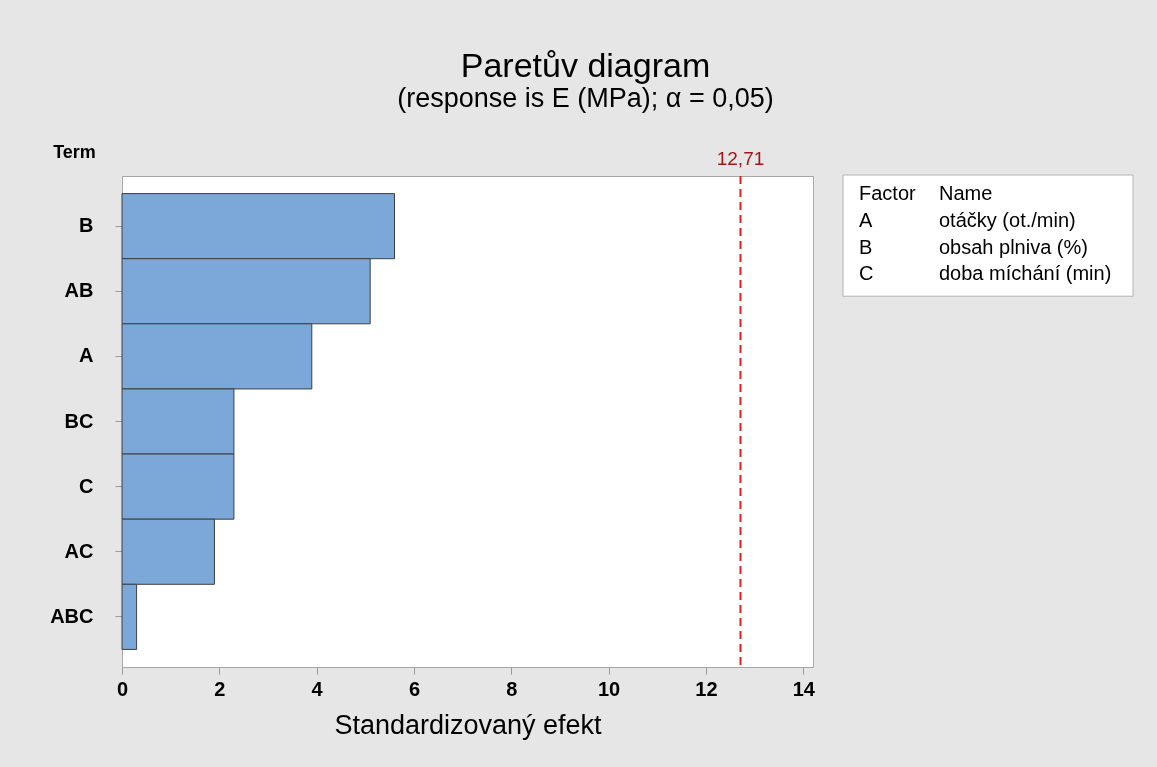 The width and height of the screenshot is (1157, 767). What do you see at coordinates (804, 688) in the screenshot?
I see `x-tick-label: 14` at bounding box center [804, 688].